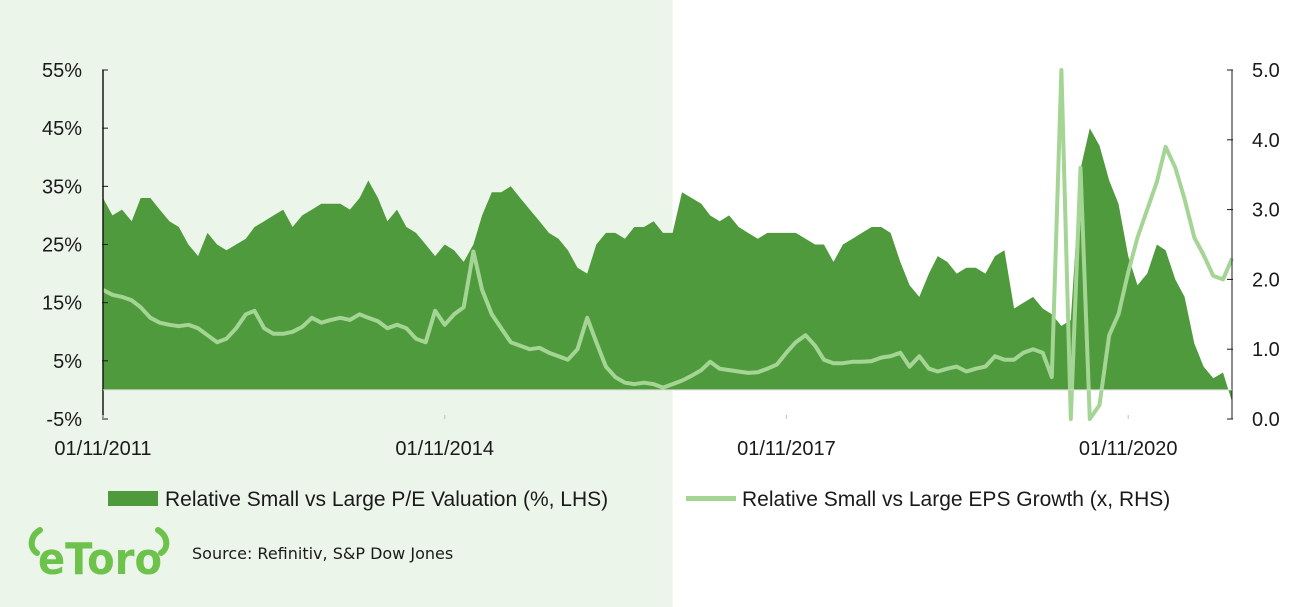 Image resolution: width=1315 pixels, height=607 pixels. Describe the element at coordinates (62, 304) in the screenshot. I see `y-left-tick-label: 15%` at that location.